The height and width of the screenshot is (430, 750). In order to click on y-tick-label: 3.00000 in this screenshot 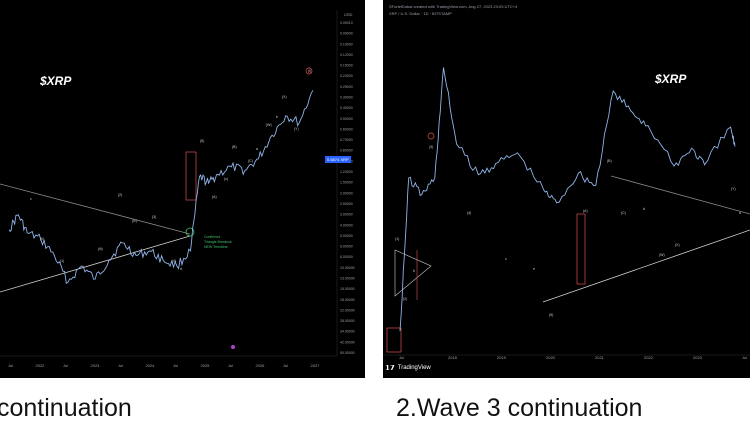, I will do `click(346, 215)`.